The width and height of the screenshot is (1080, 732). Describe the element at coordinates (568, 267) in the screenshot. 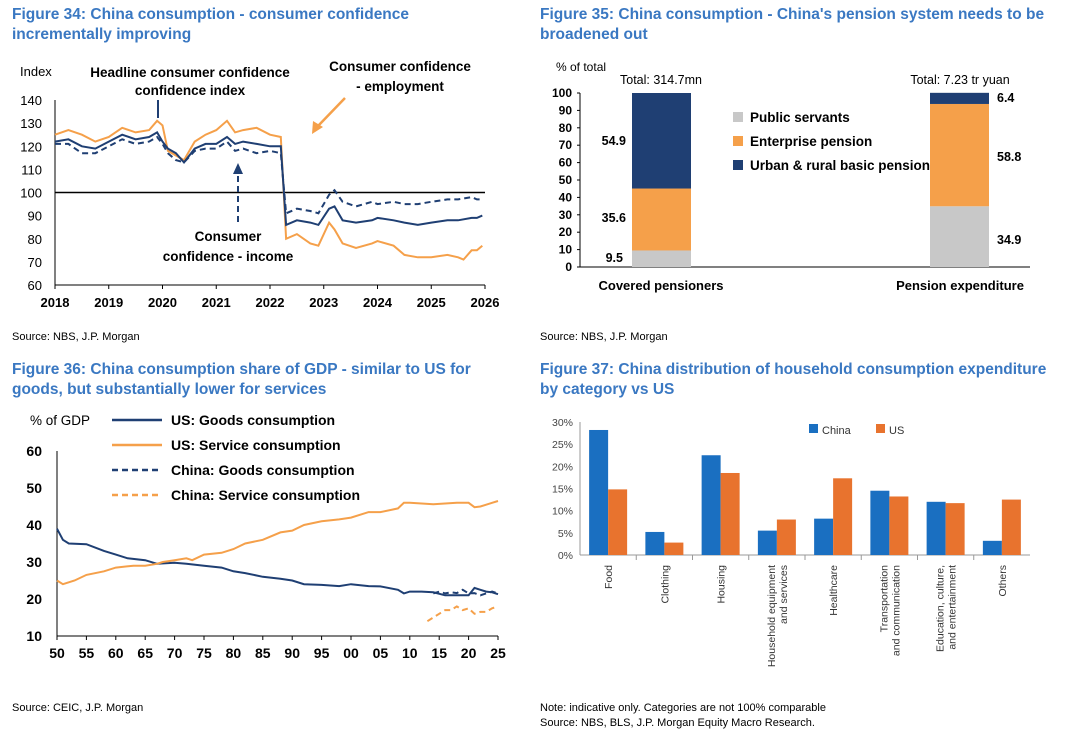

I see `y-tick-label: 0` at that location.